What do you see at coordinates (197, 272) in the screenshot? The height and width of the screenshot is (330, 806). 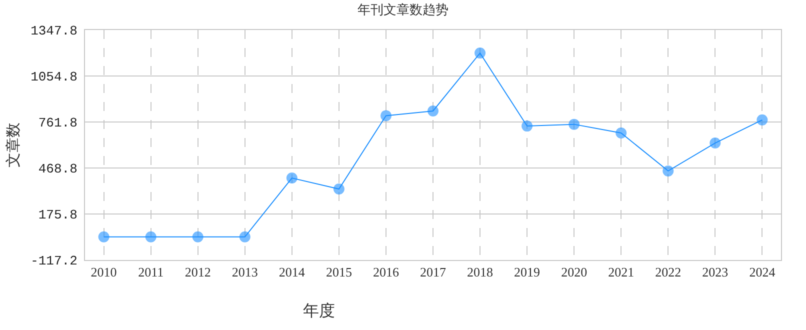 I see `x-tick-label: 2012` at bounding box center [197, 272].